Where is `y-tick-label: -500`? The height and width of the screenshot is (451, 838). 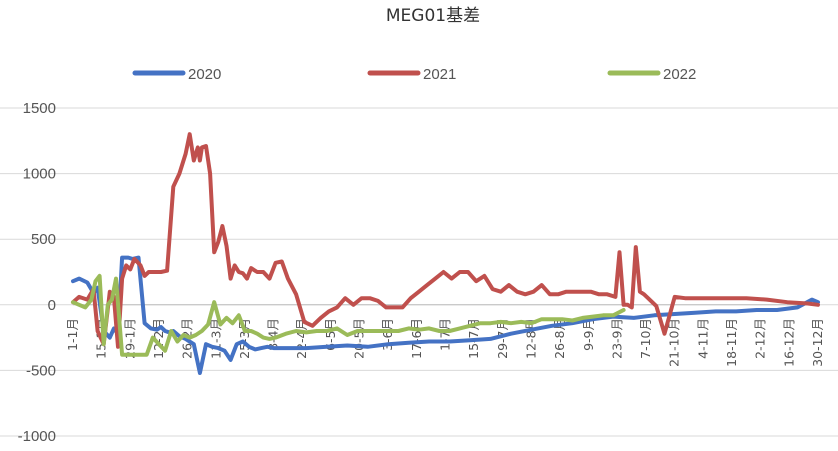
y-tick-label: -500 is located at coordinates (41, 370).